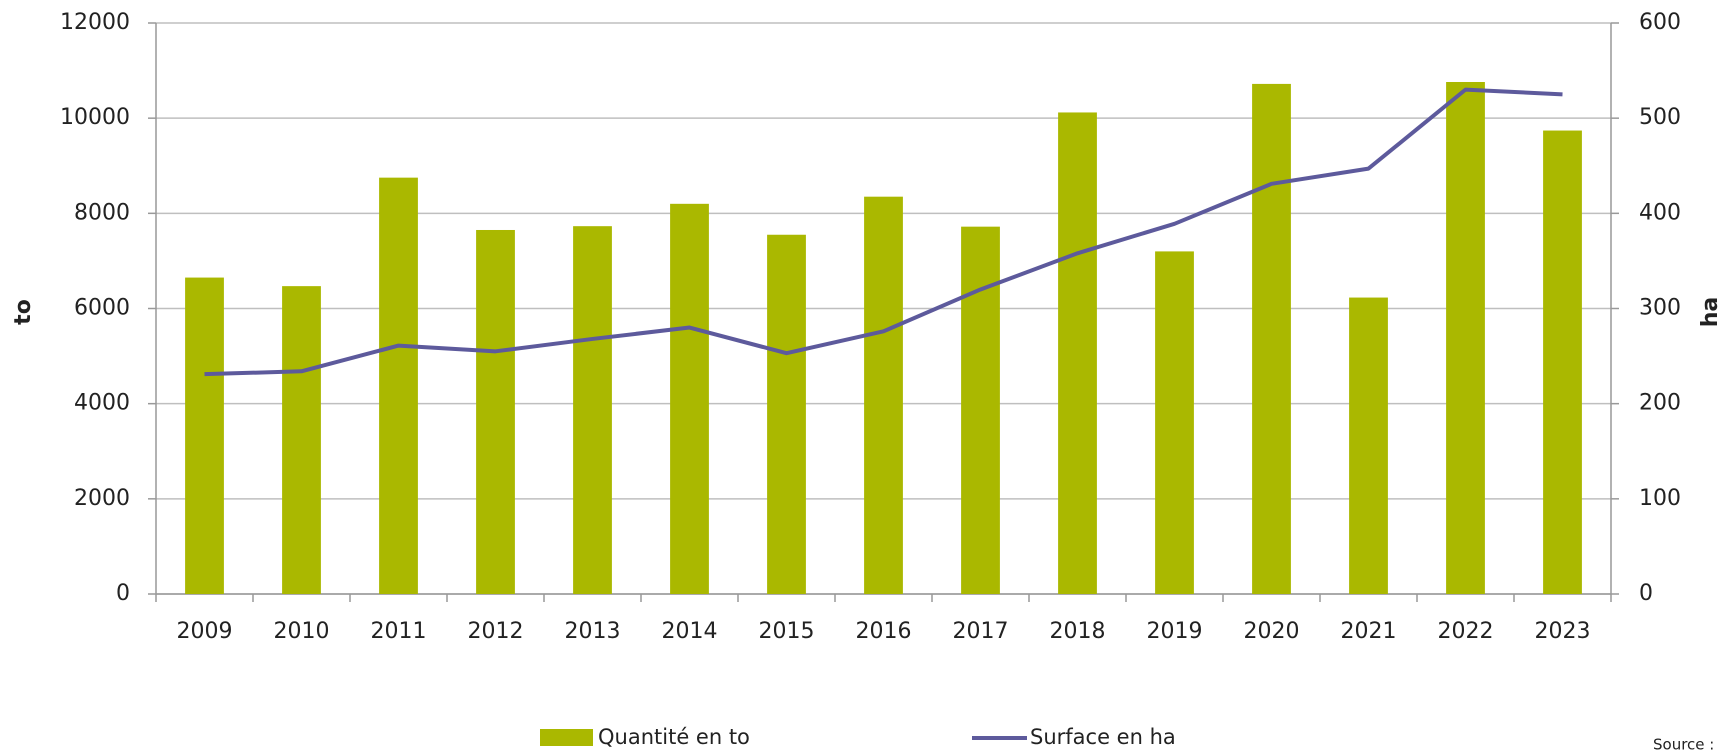  What do you see at coordinates (1175, 631) in the screenshot?
I see `x-tick-label: 2019` at bounding box center [1175, 631].